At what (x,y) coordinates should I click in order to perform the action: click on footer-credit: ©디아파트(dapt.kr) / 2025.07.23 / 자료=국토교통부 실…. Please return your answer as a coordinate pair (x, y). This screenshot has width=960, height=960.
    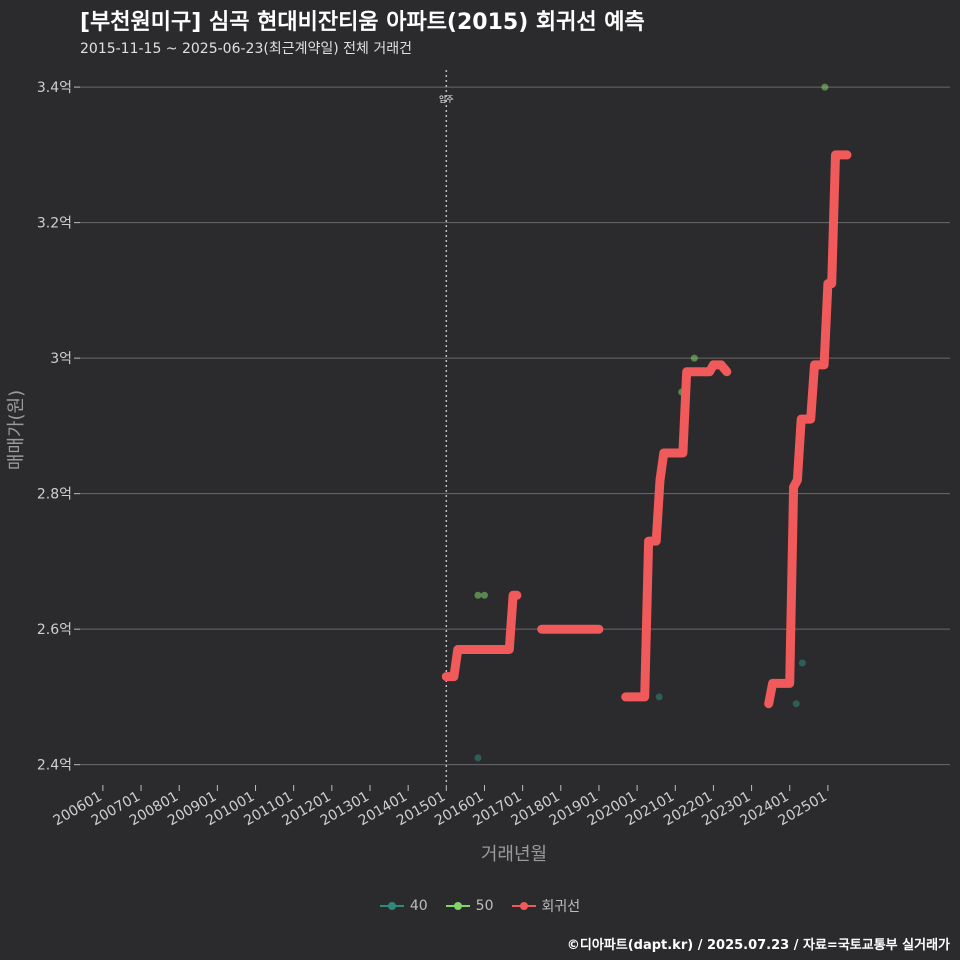
    Looking at the image, I should click on (758, 945).